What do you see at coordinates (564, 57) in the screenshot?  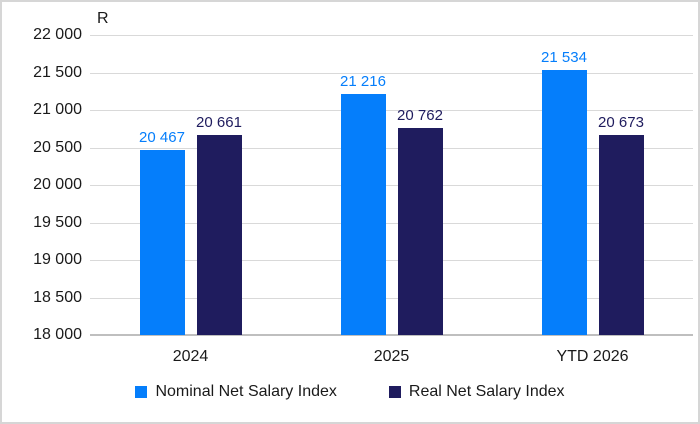 I see `bar-value-label: 21 534` at bounding box center [564, 57].